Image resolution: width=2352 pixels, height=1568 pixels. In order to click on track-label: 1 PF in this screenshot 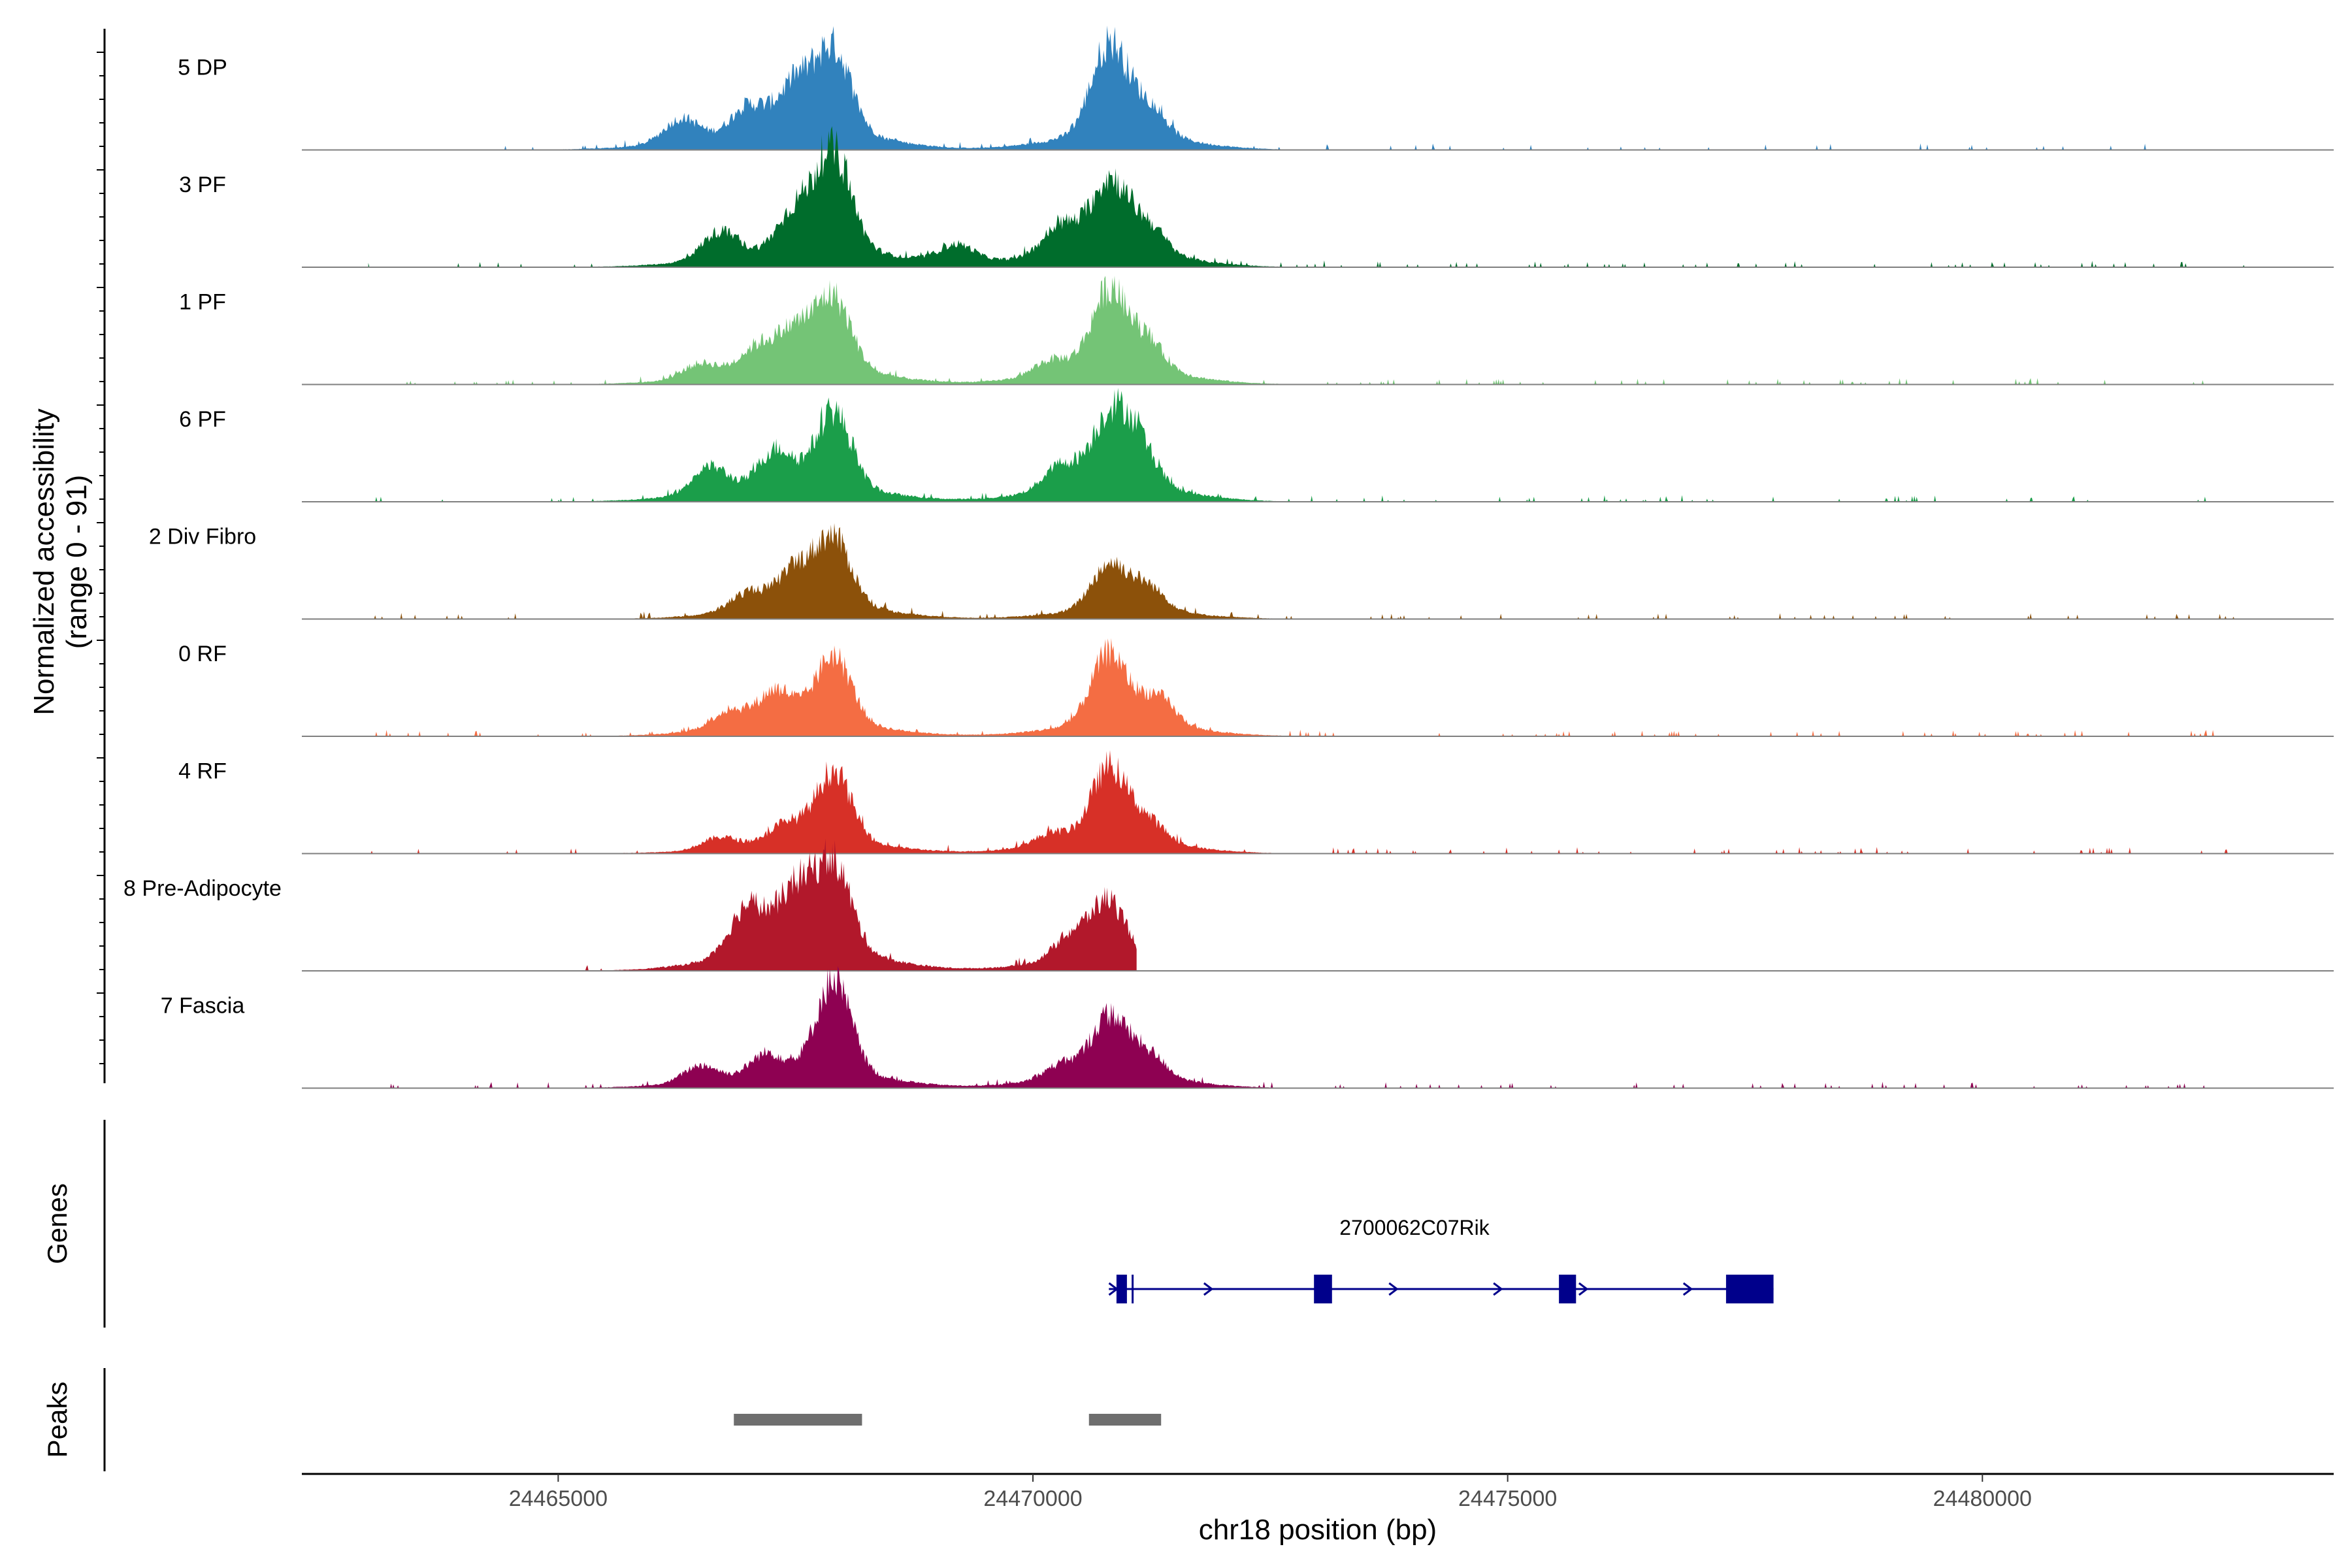, I will do `click(202, 302)`.